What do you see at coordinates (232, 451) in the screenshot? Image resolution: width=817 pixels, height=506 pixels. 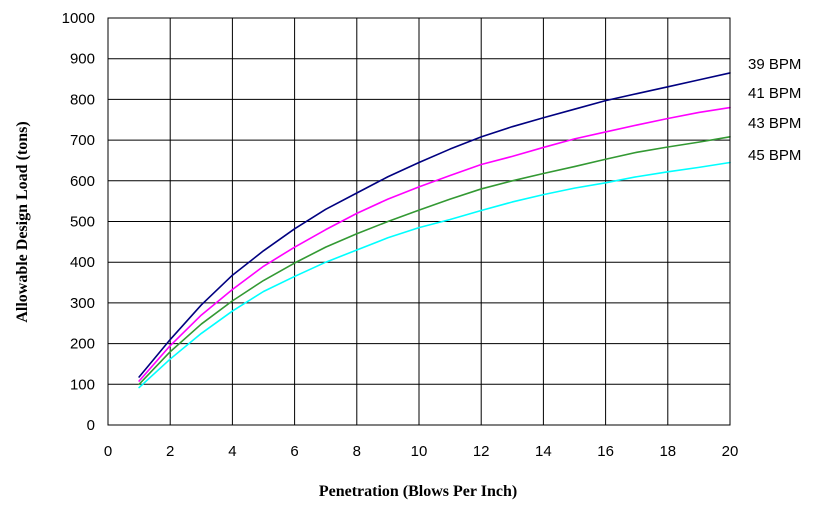 I see `x-tick-label: 4` at bounding box center [232, 451].